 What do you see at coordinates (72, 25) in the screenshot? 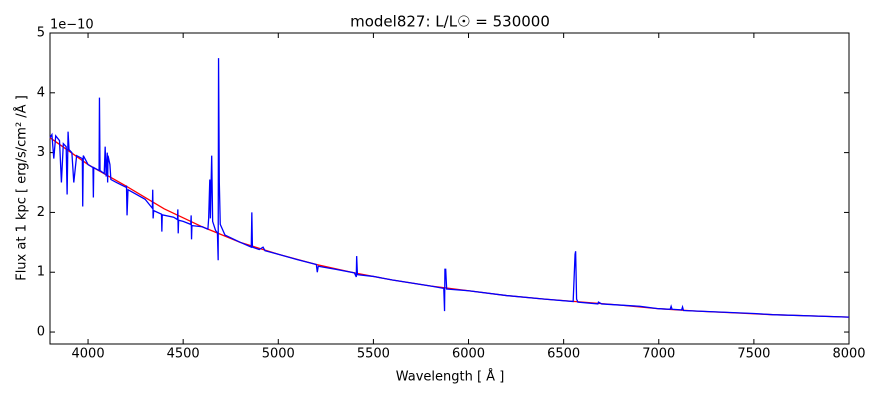
I see `y-offset-label: 1e−10` at bounding box center [72, 25].